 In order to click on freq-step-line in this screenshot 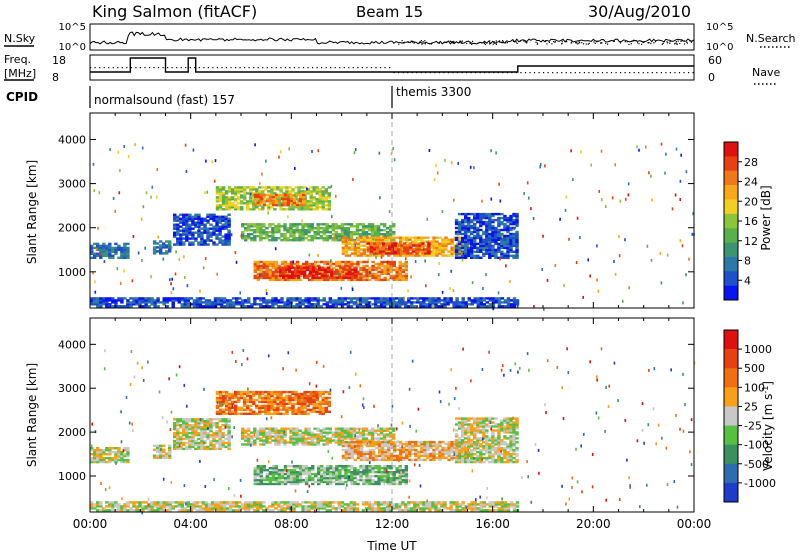, I will do `click(392, 65)`.